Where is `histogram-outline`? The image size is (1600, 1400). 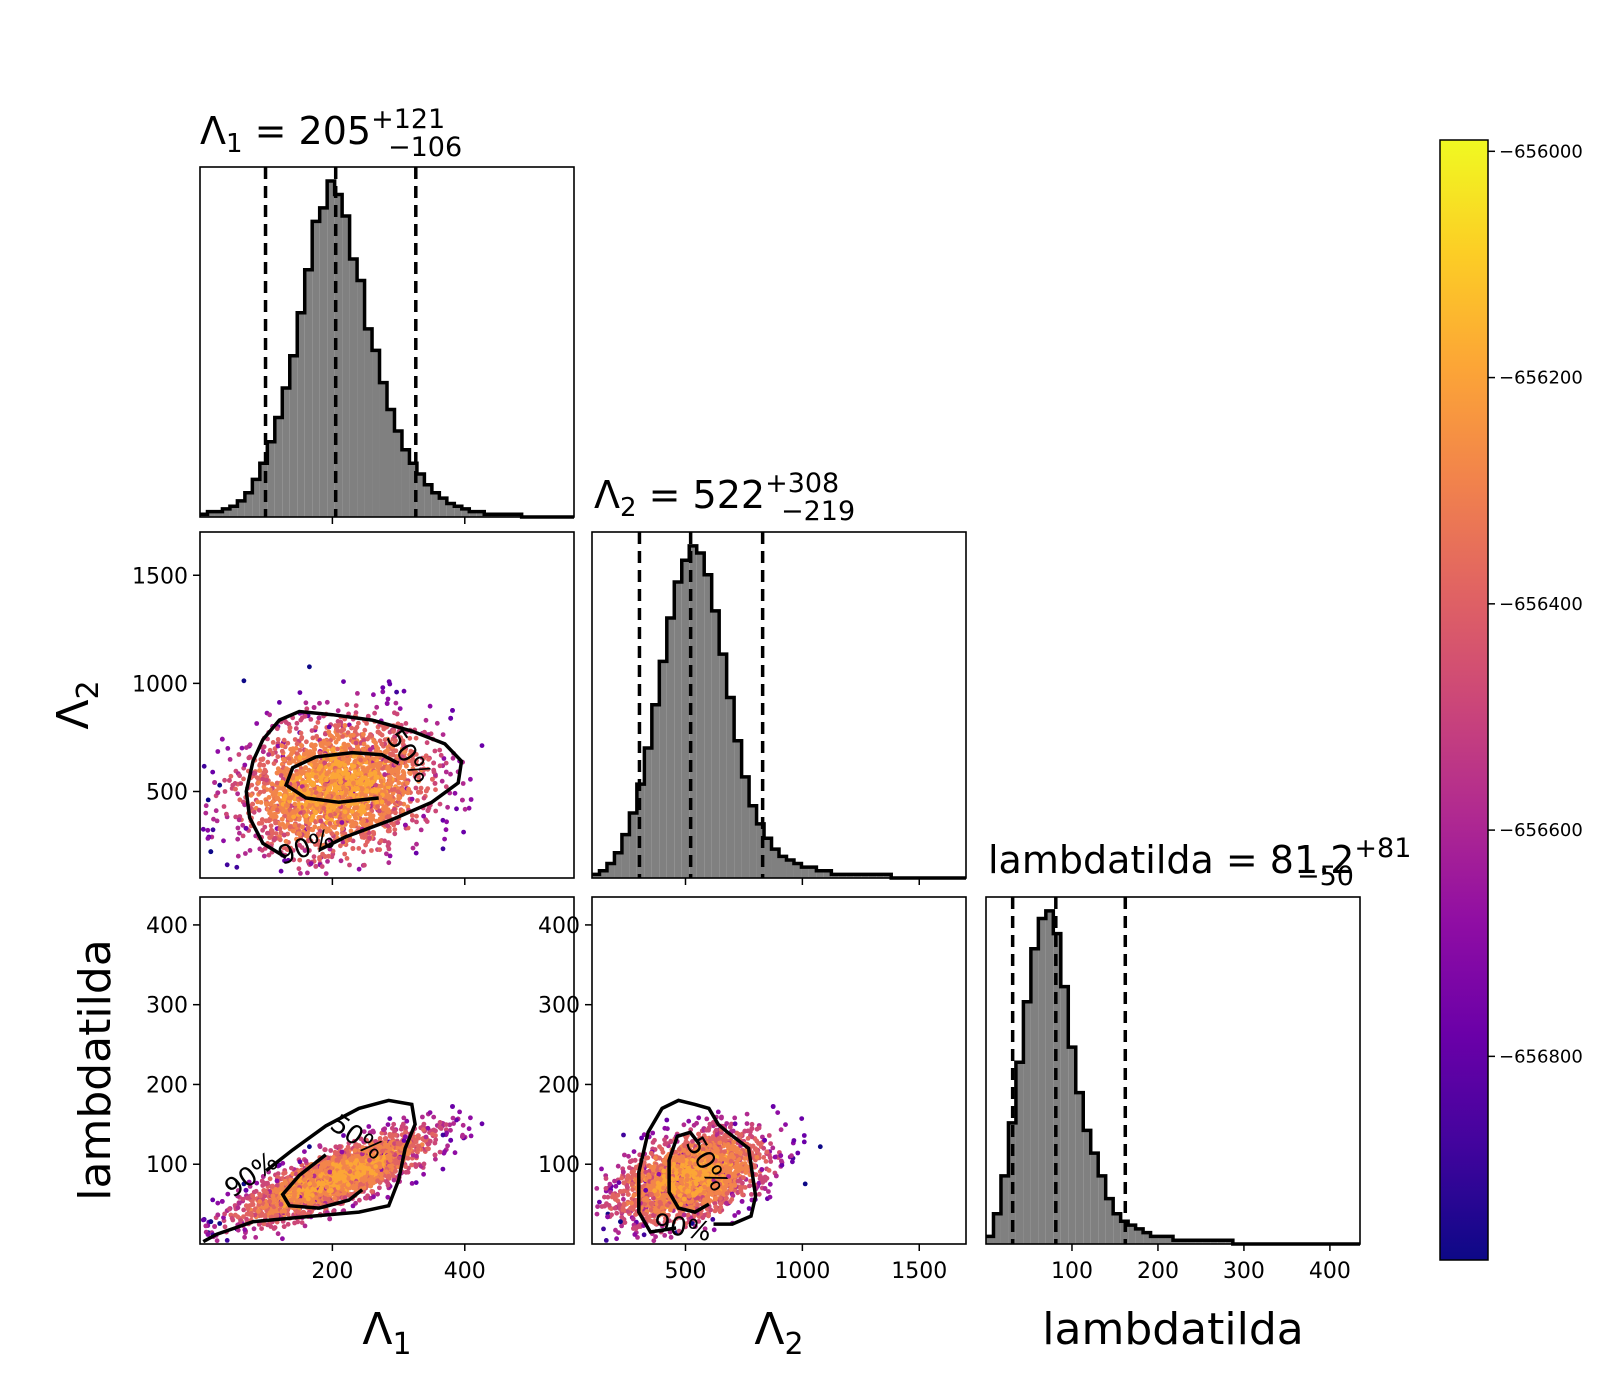 histogram-outline is located at coordinates (779, 712).